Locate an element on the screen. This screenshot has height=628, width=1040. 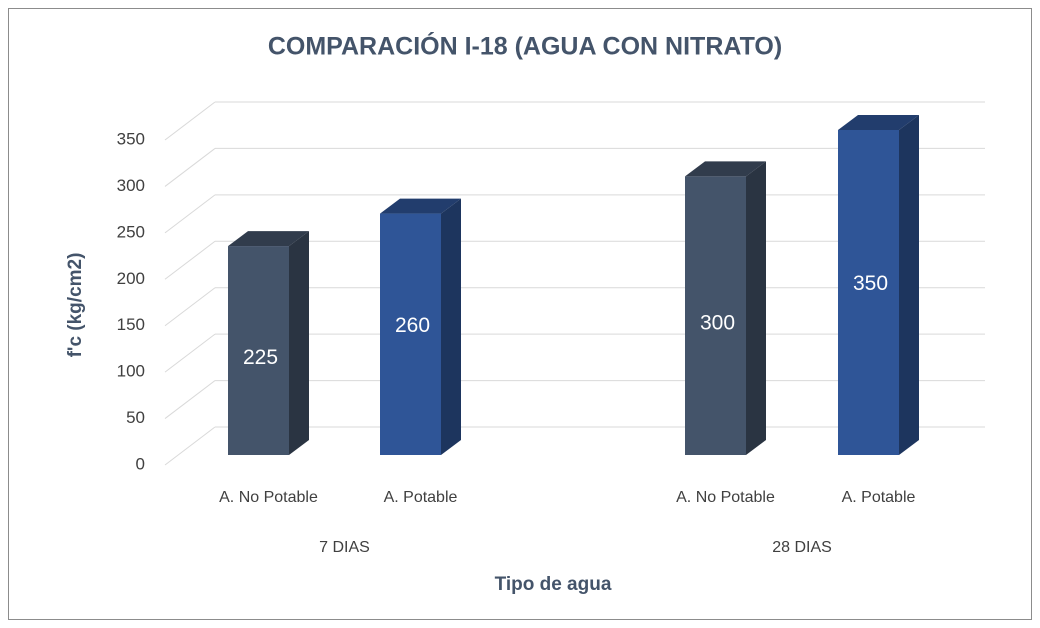
y-tick-label: 200 is located at coordinates (131, 278).